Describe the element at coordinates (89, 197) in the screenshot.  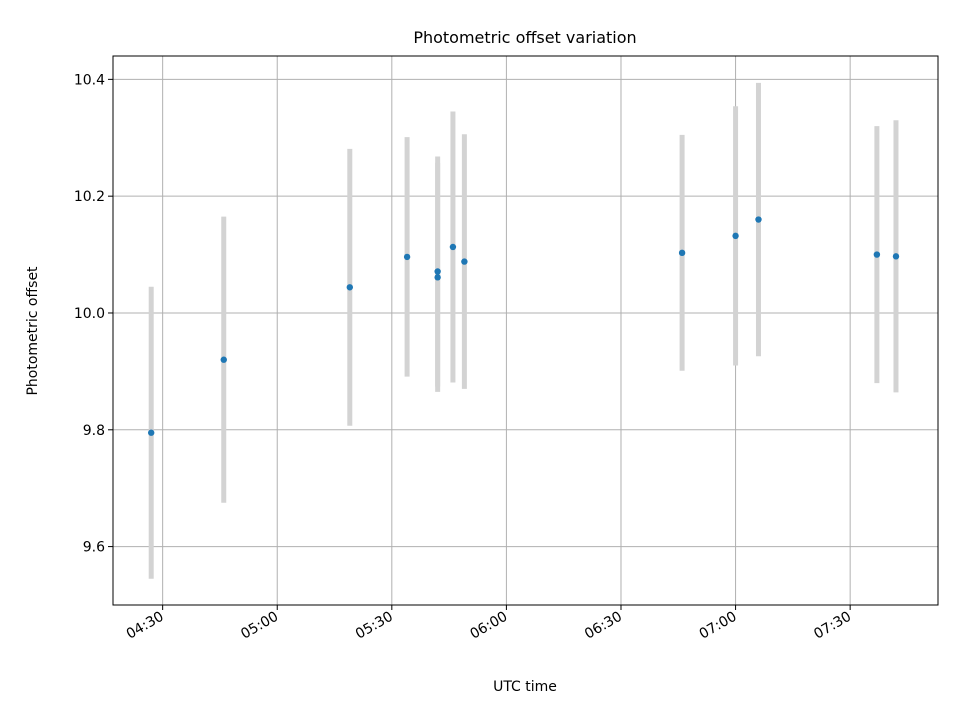
I see `y-tick-label: 10.2` at that location.